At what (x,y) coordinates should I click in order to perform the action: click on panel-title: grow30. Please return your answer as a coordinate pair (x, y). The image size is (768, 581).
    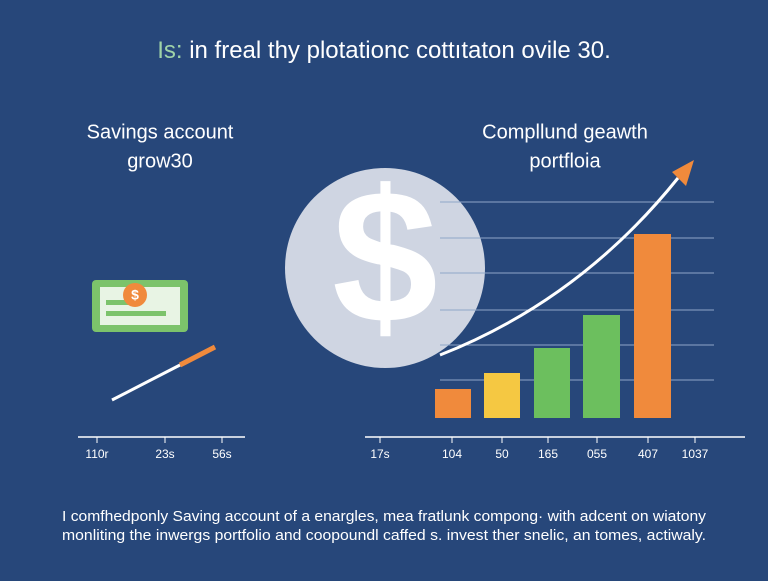
    Looking at the image, I should click on (160, 161).